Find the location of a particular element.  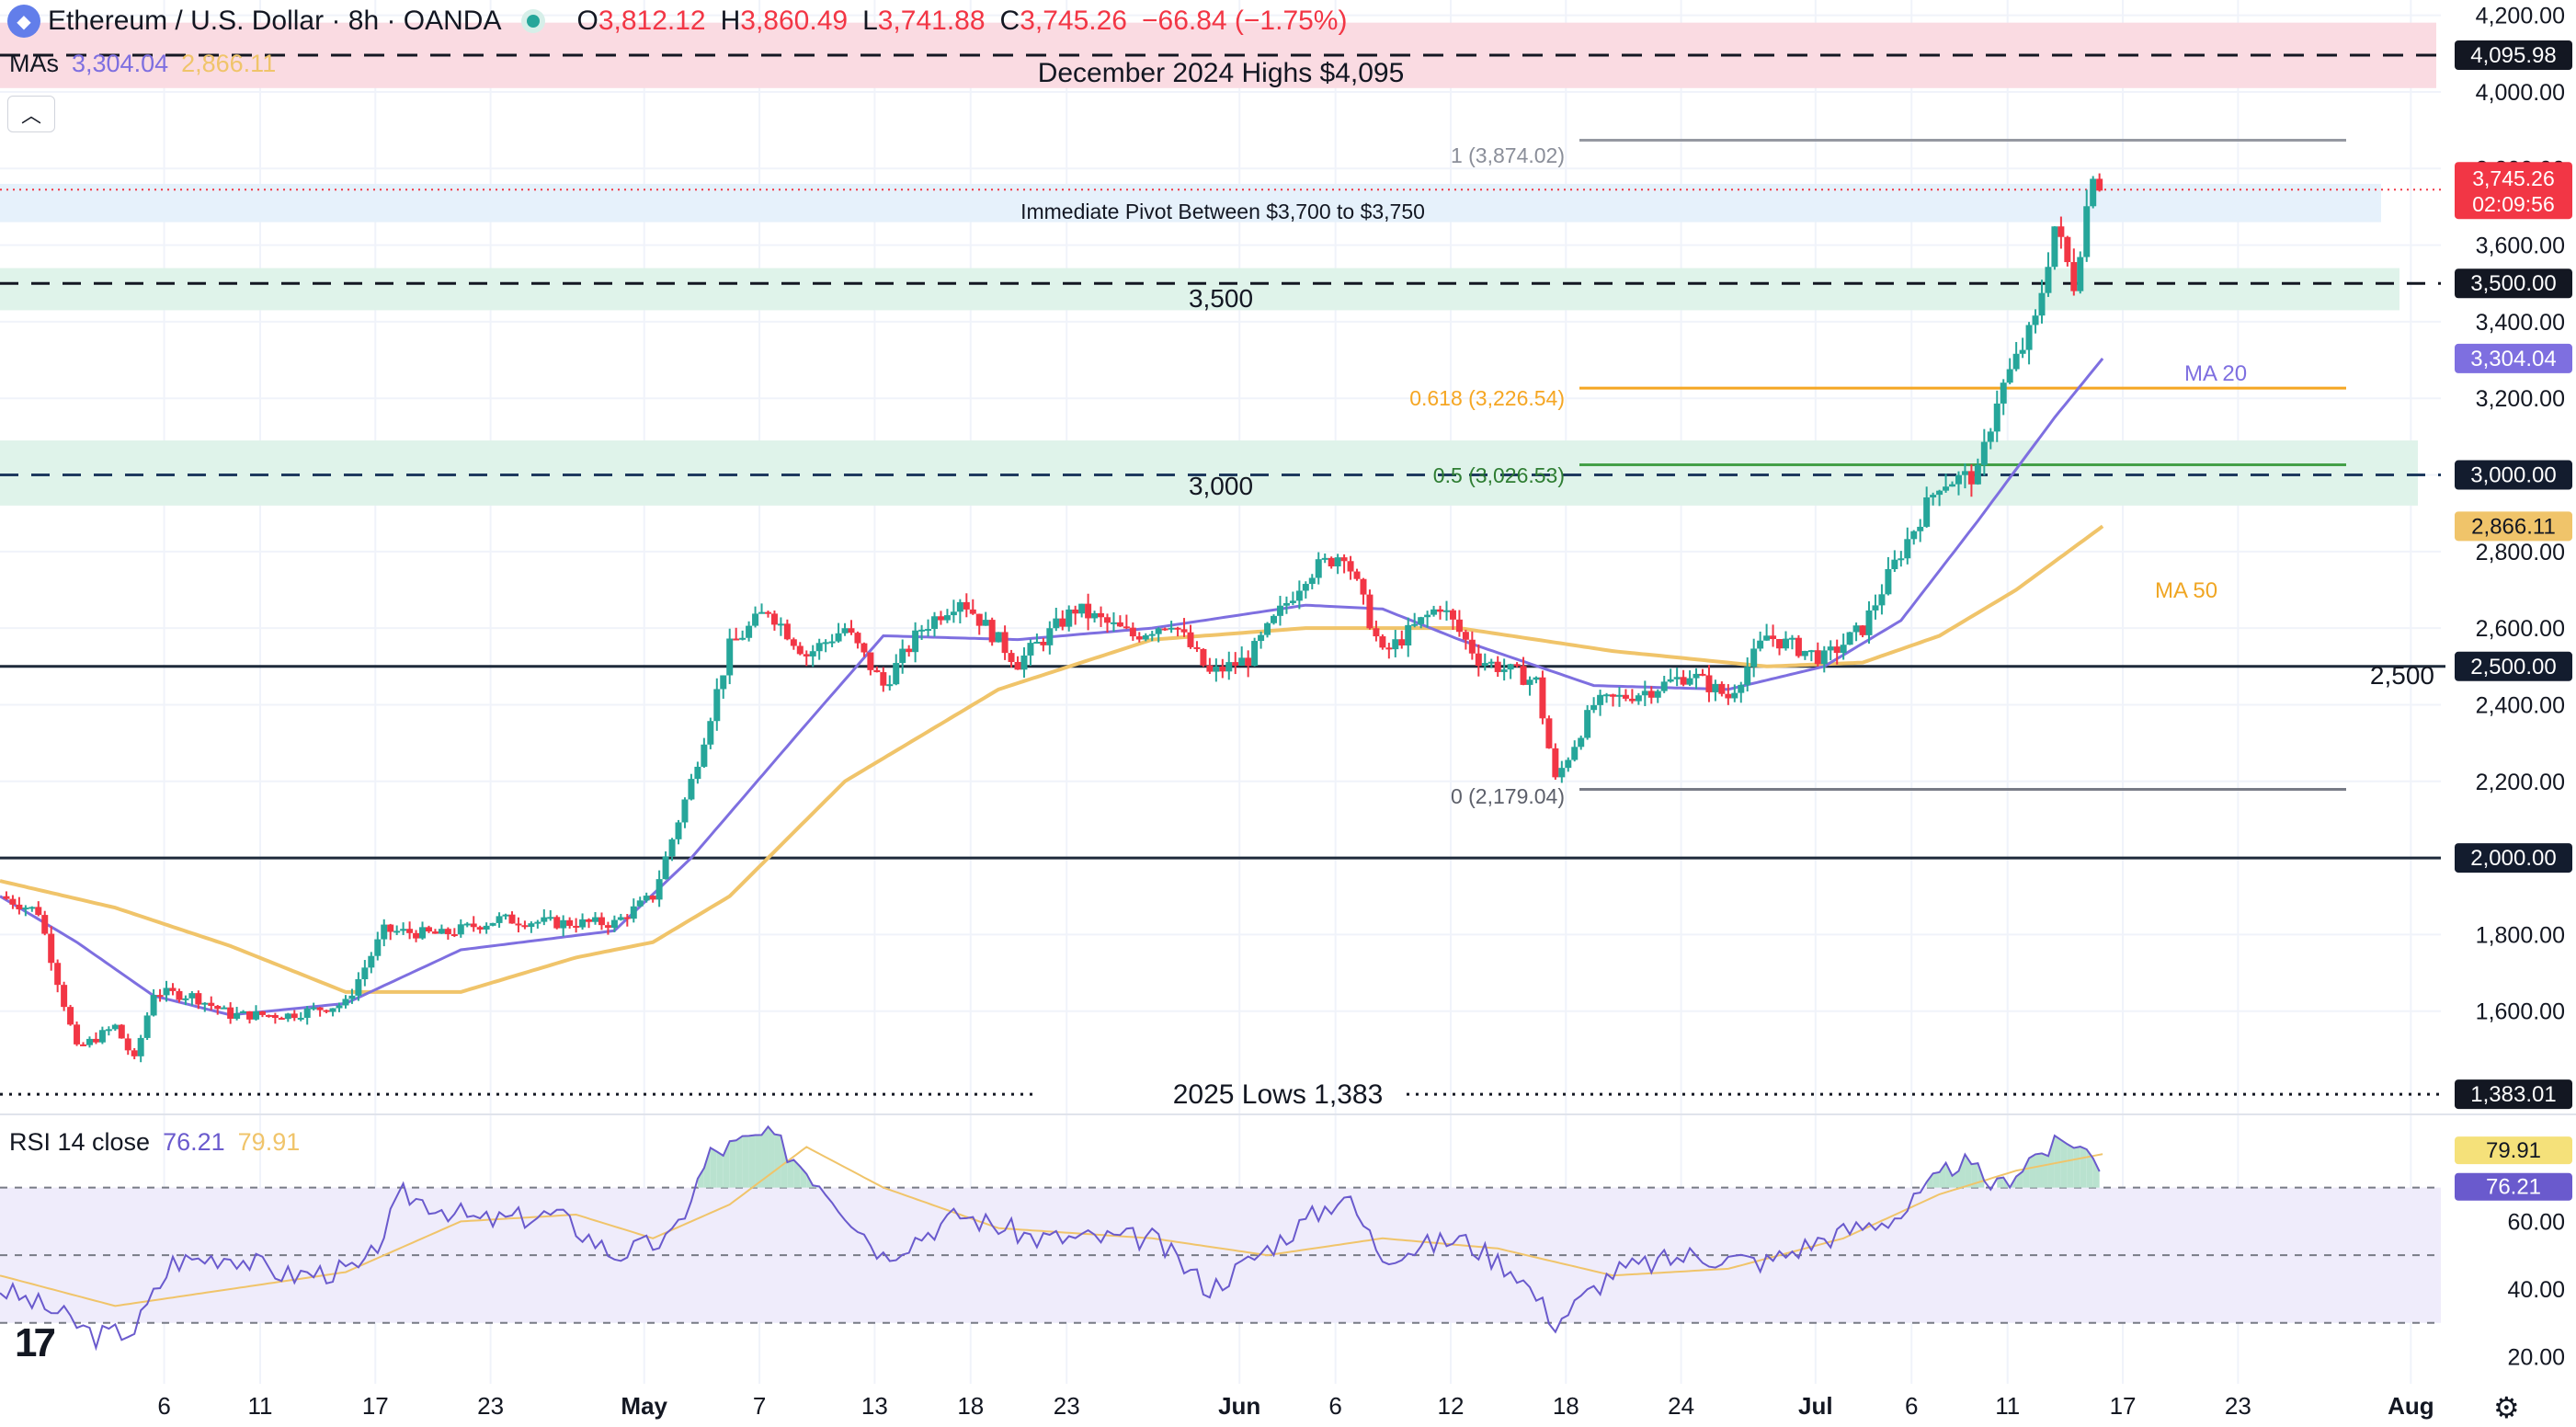

last-price-tag: 3,745.26 is located at coordinates (2513, 178).